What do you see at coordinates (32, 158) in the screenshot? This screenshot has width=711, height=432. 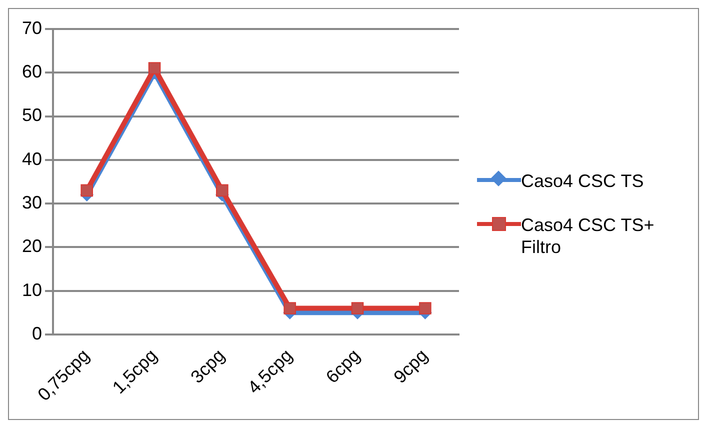 I see `y-tick-label: 40` at bounding box center [32, 158].